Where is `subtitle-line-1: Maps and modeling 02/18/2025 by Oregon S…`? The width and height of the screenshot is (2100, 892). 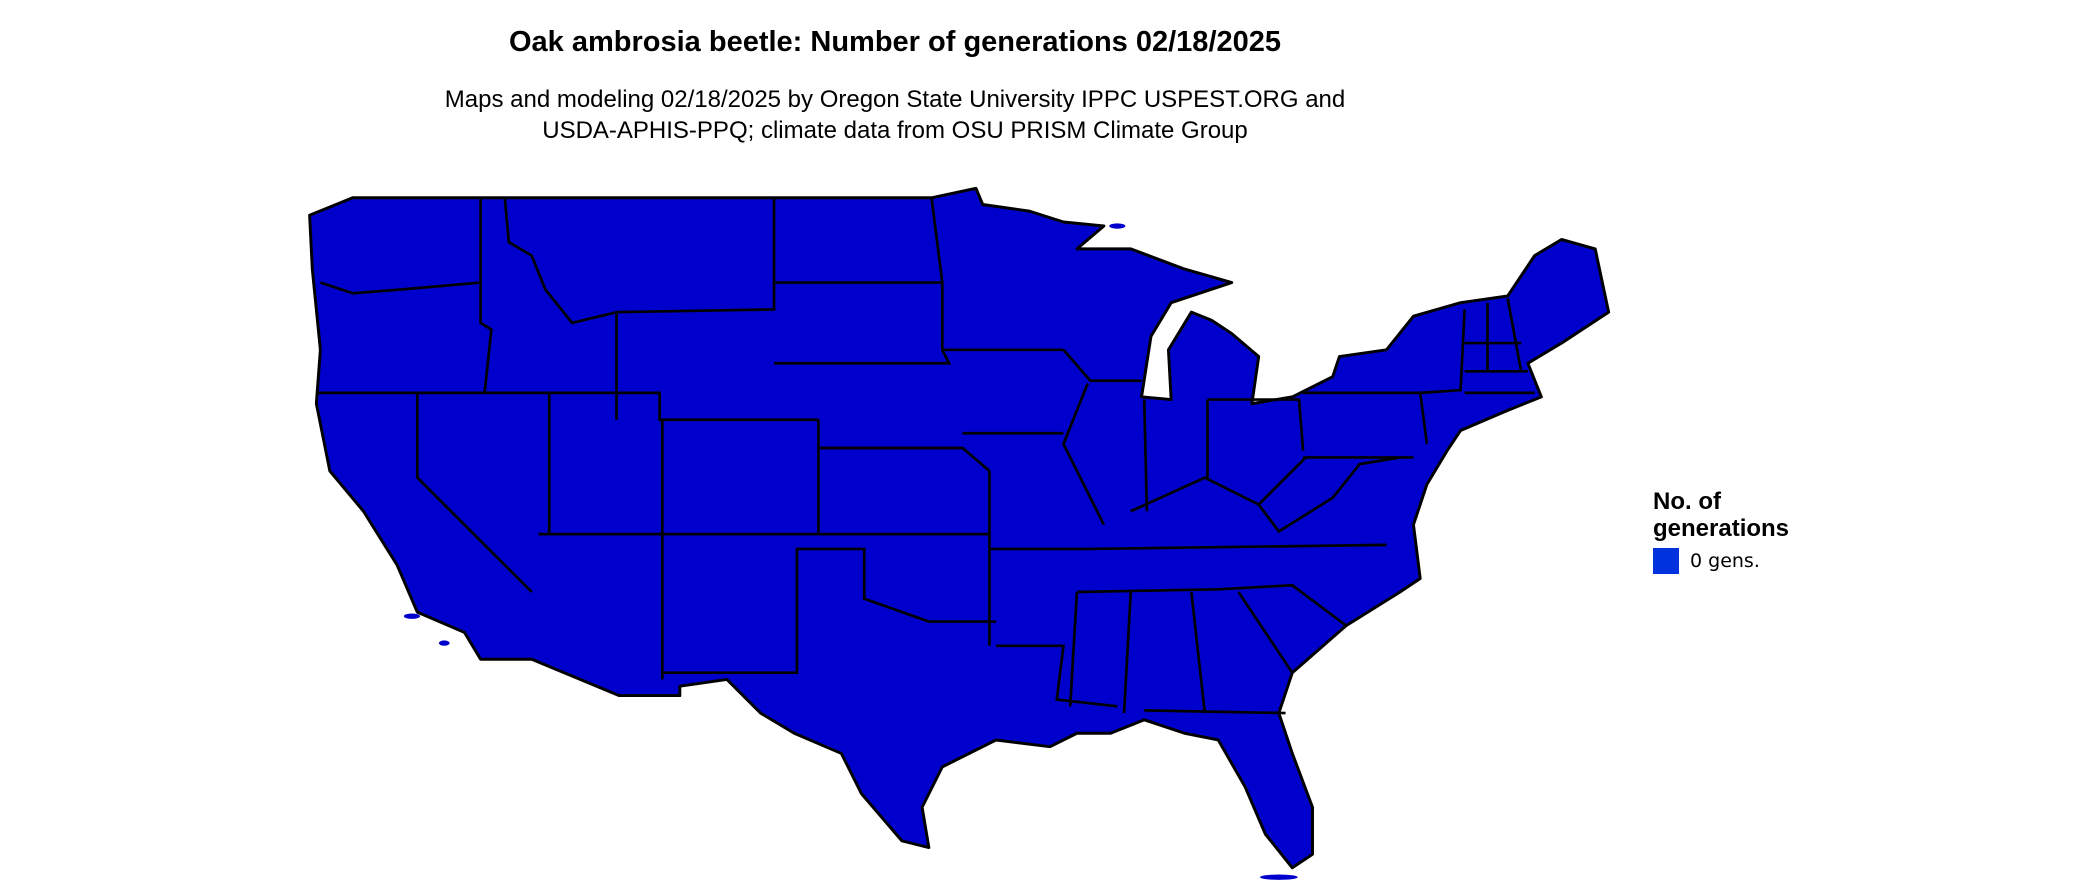
subtitle-line-1: Maps and modeling 02/18/2025 by Oregon S… is located at coordinates (895, 99).